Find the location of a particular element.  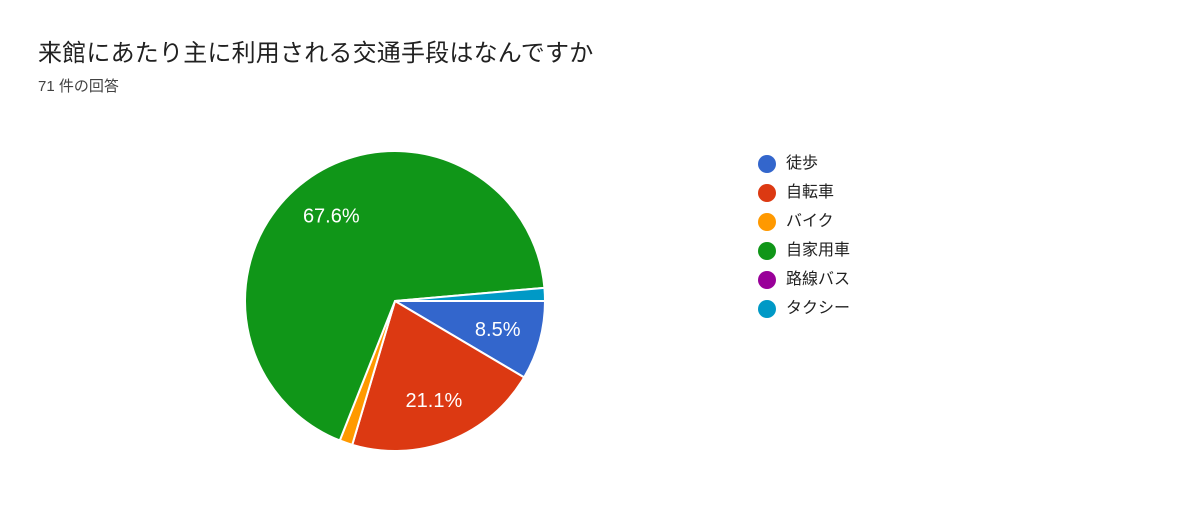

response-count: 71 件の回答 is located at coordinates (78, 86).